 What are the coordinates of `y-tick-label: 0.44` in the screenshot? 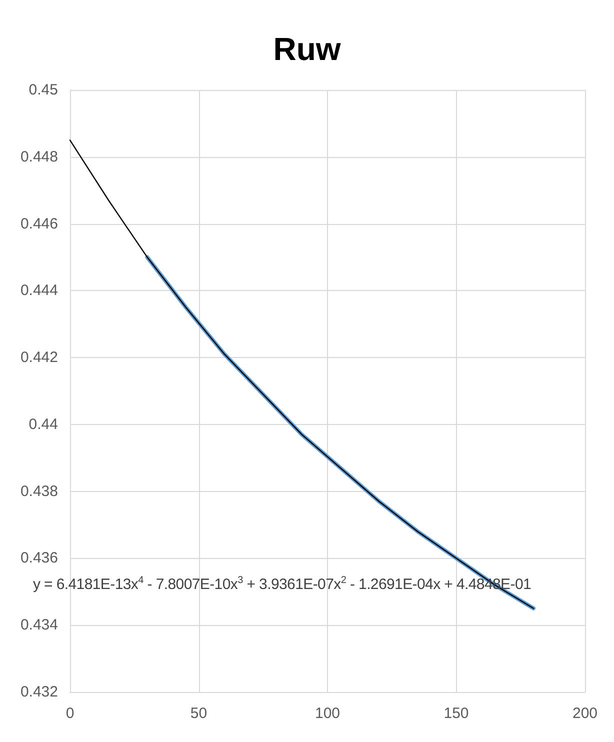 It's located at (43, 424).